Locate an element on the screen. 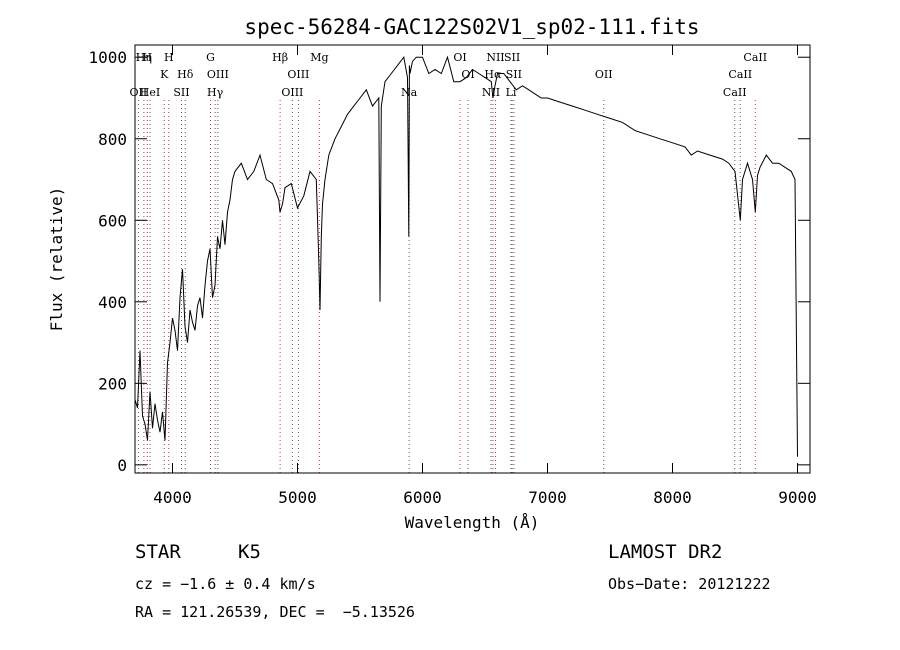 The width and height of the screenshot is (900, 650). line-marker-label-20: NII is located at coordinates (495, 57).